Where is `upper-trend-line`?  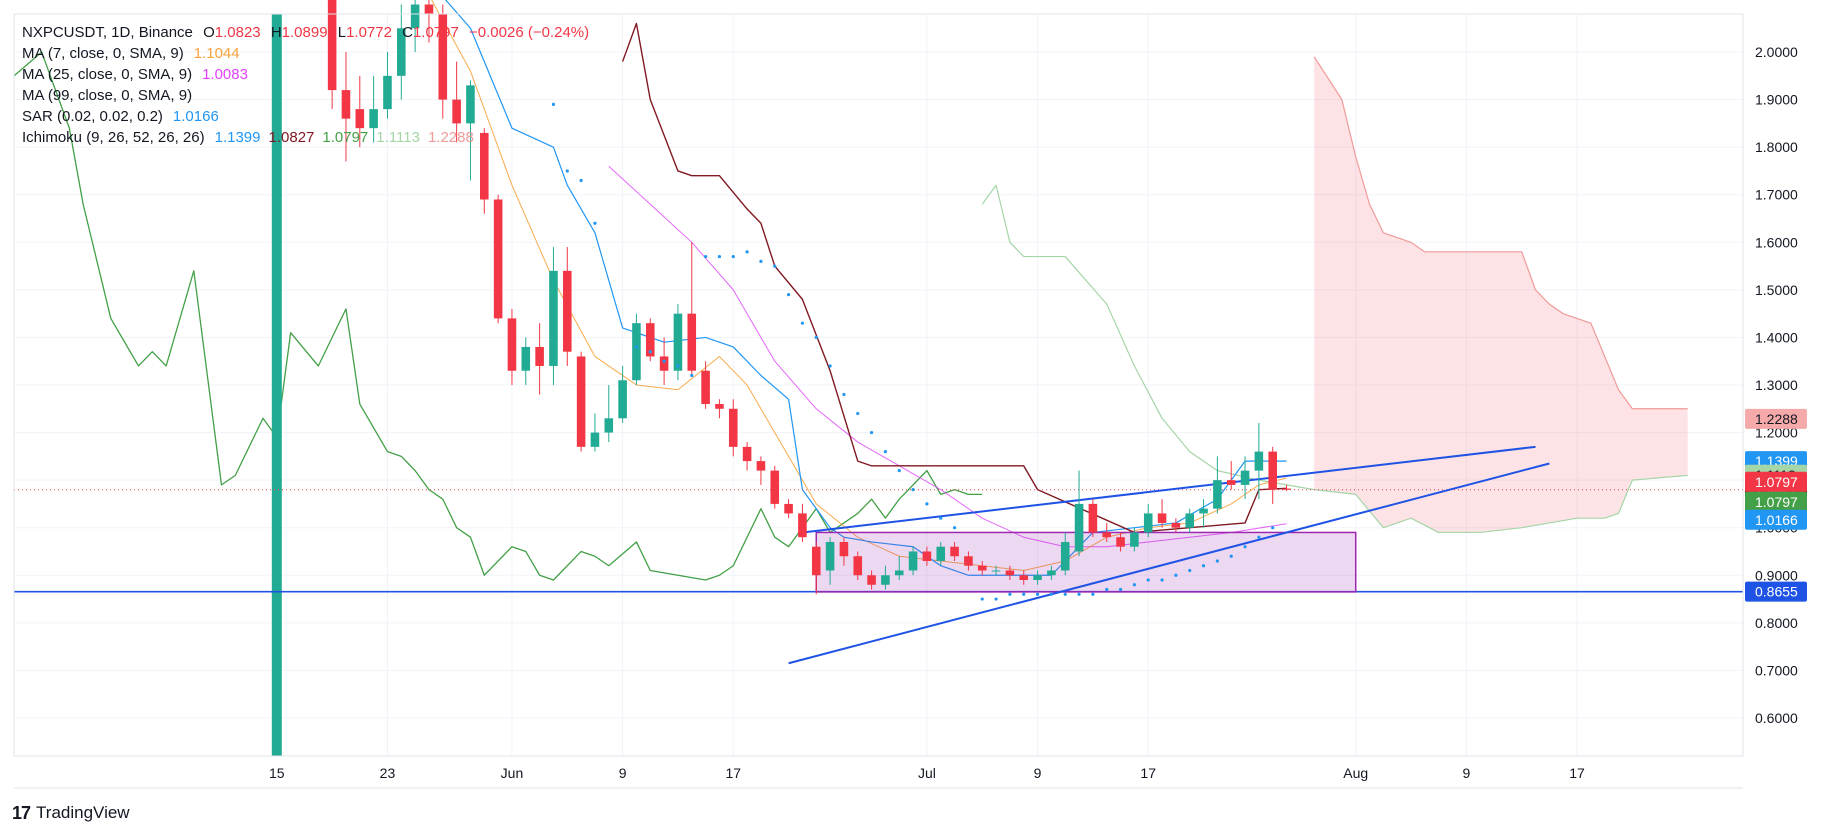
upper-trend-line is located at coordinates (1169, 489).